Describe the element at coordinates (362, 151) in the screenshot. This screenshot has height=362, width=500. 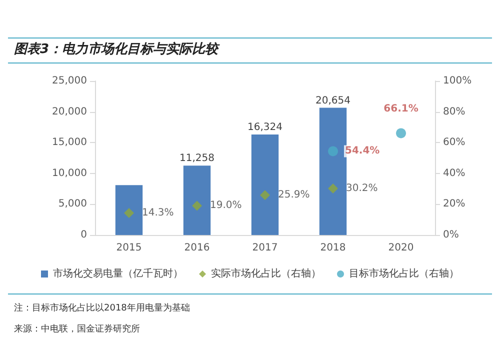
I see `data-label: 54.4%` at that location.